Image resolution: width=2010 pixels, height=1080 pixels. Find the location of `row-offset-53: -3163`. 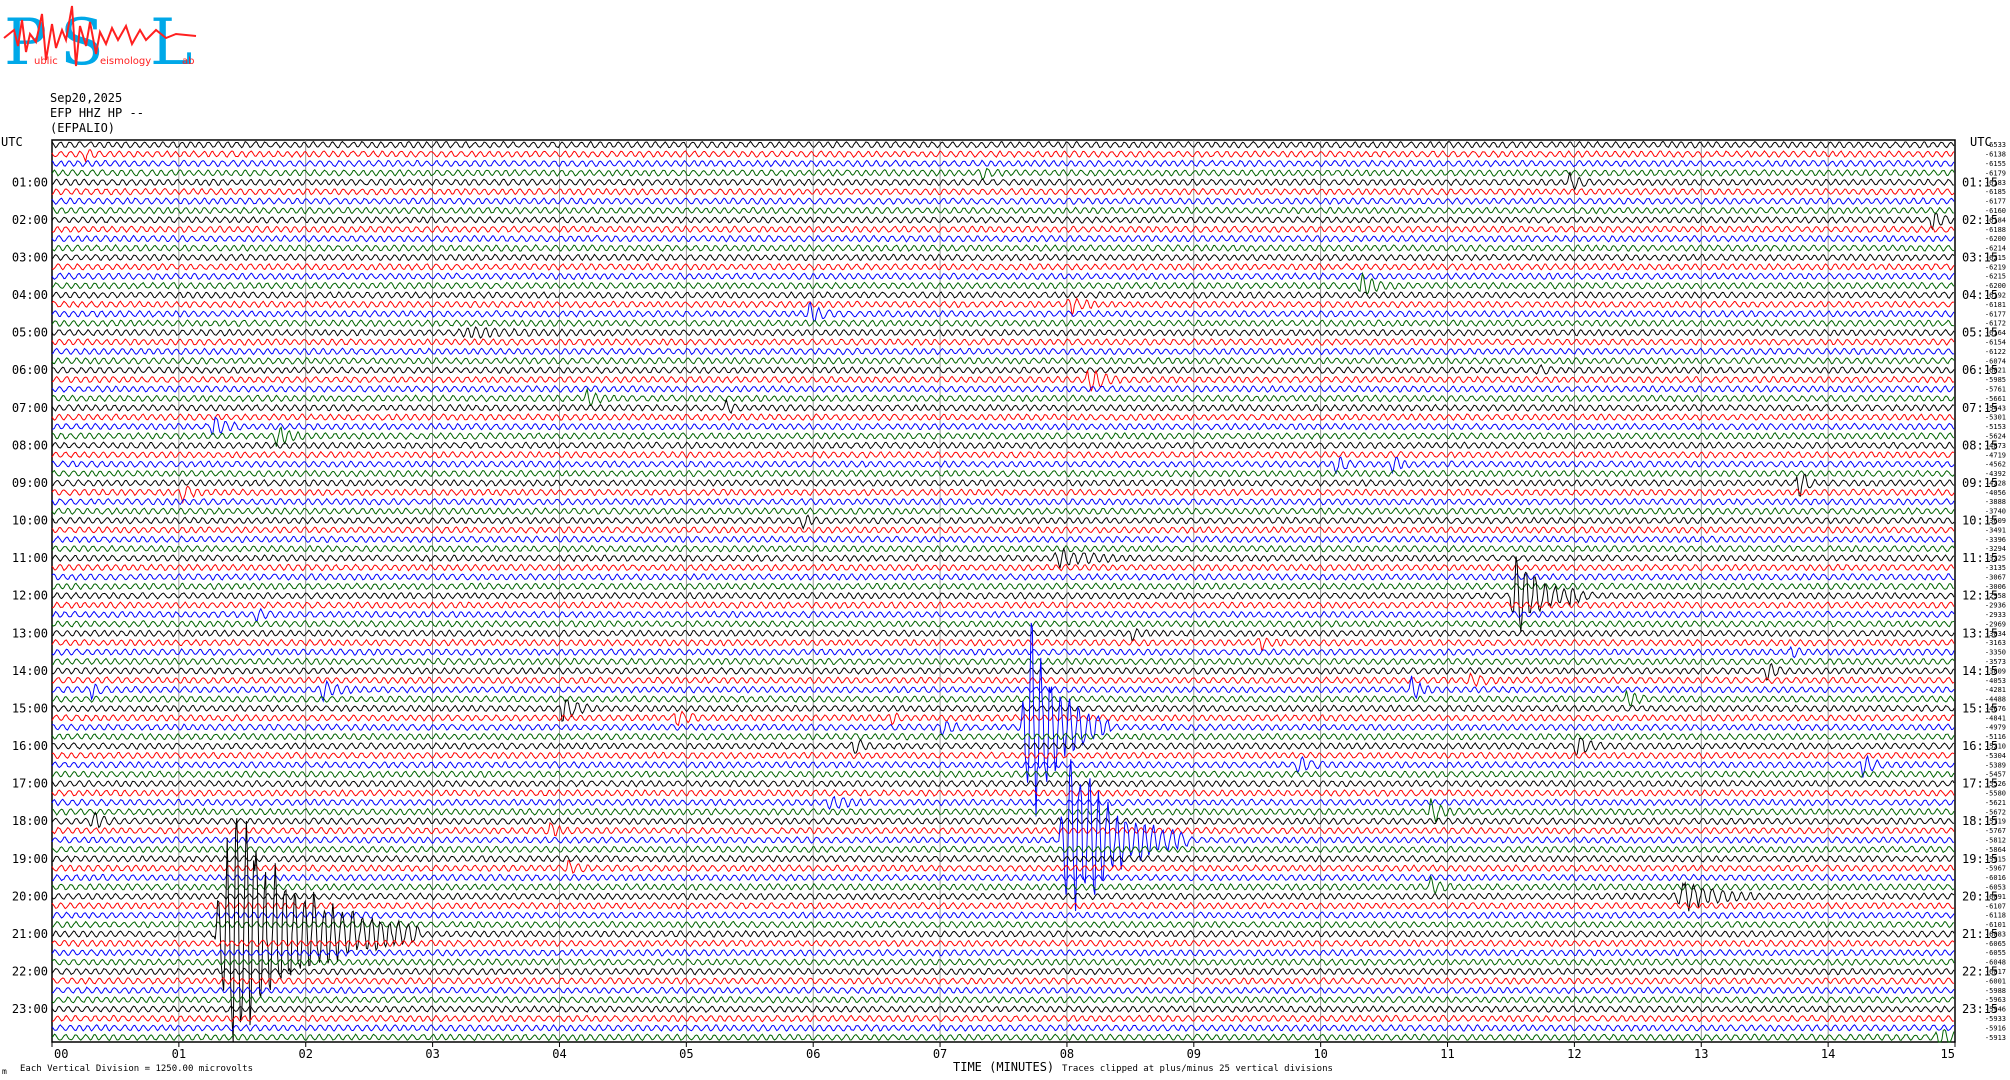

row-offset-53: -3163 is located at coordinates (1995, 643).